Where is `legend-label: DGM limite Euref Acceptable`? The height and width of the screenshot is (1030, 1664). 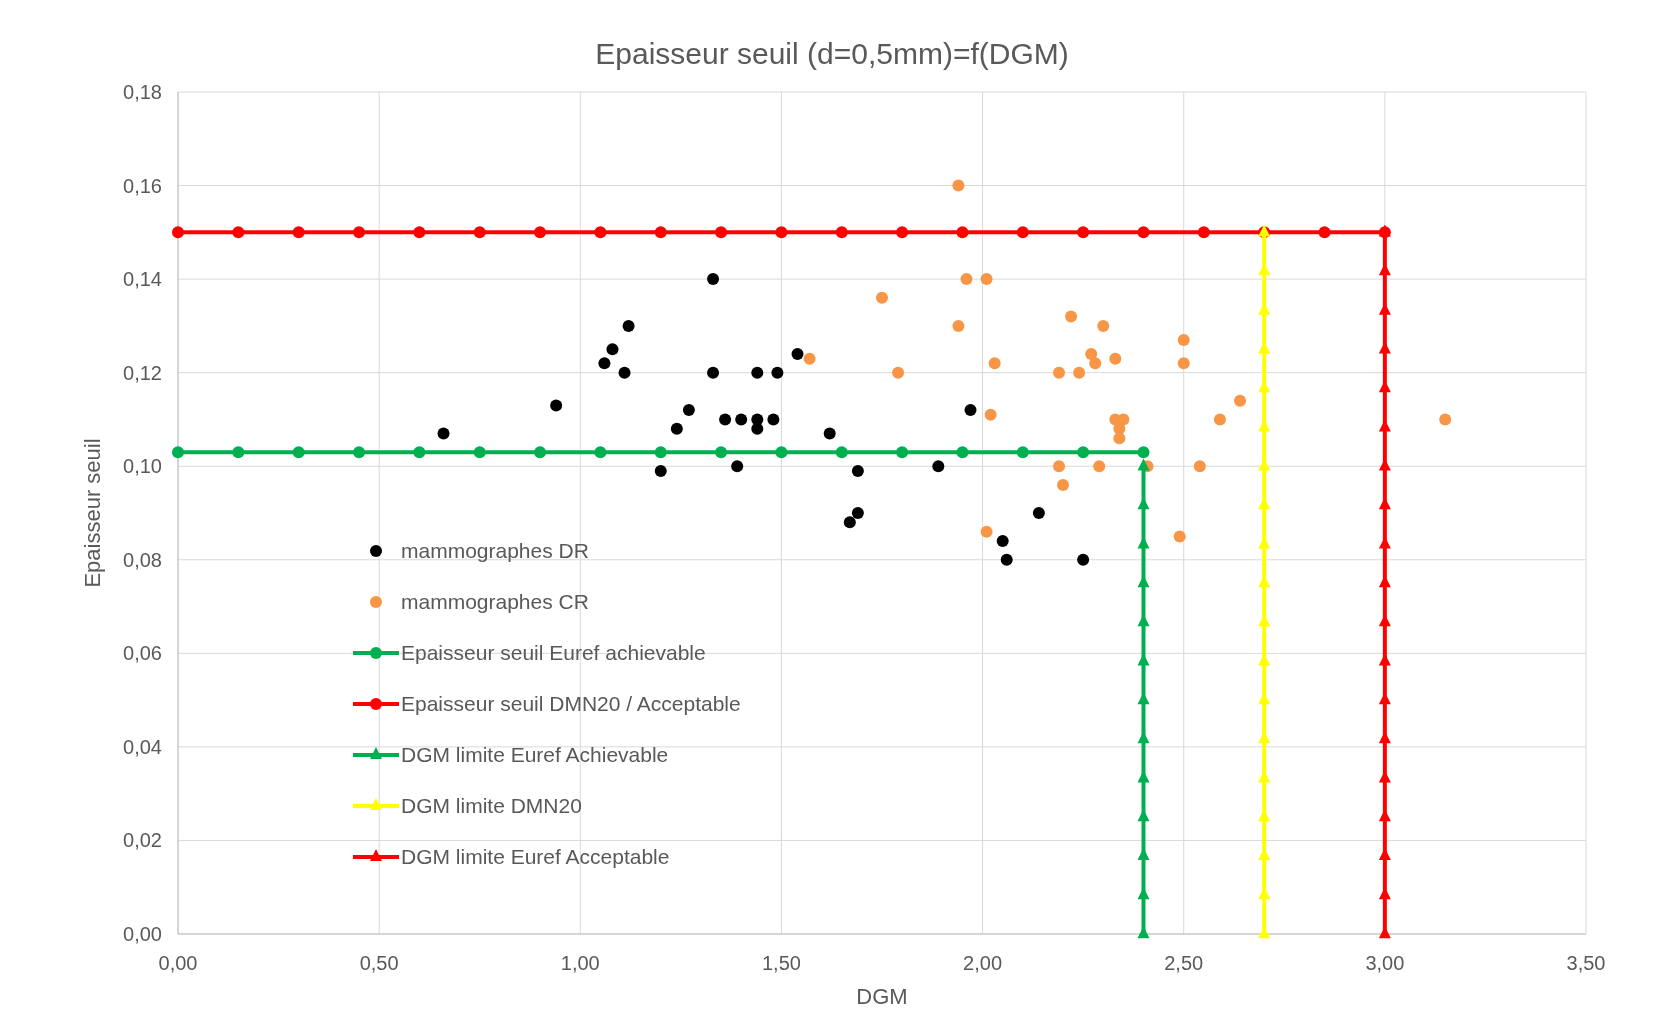
legend-label: DGM limite Euref Acceptable is located at coordinates (535, 856).